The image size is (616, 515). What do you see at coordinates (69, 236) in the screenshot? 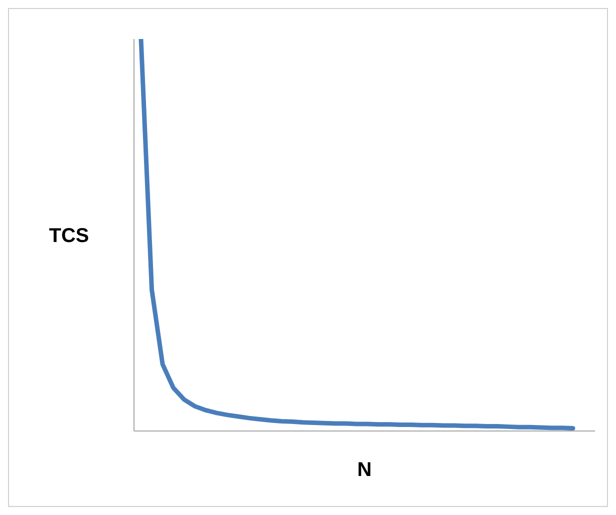
I see `y-axis-title: TCS` at bounding box center [69, 236].